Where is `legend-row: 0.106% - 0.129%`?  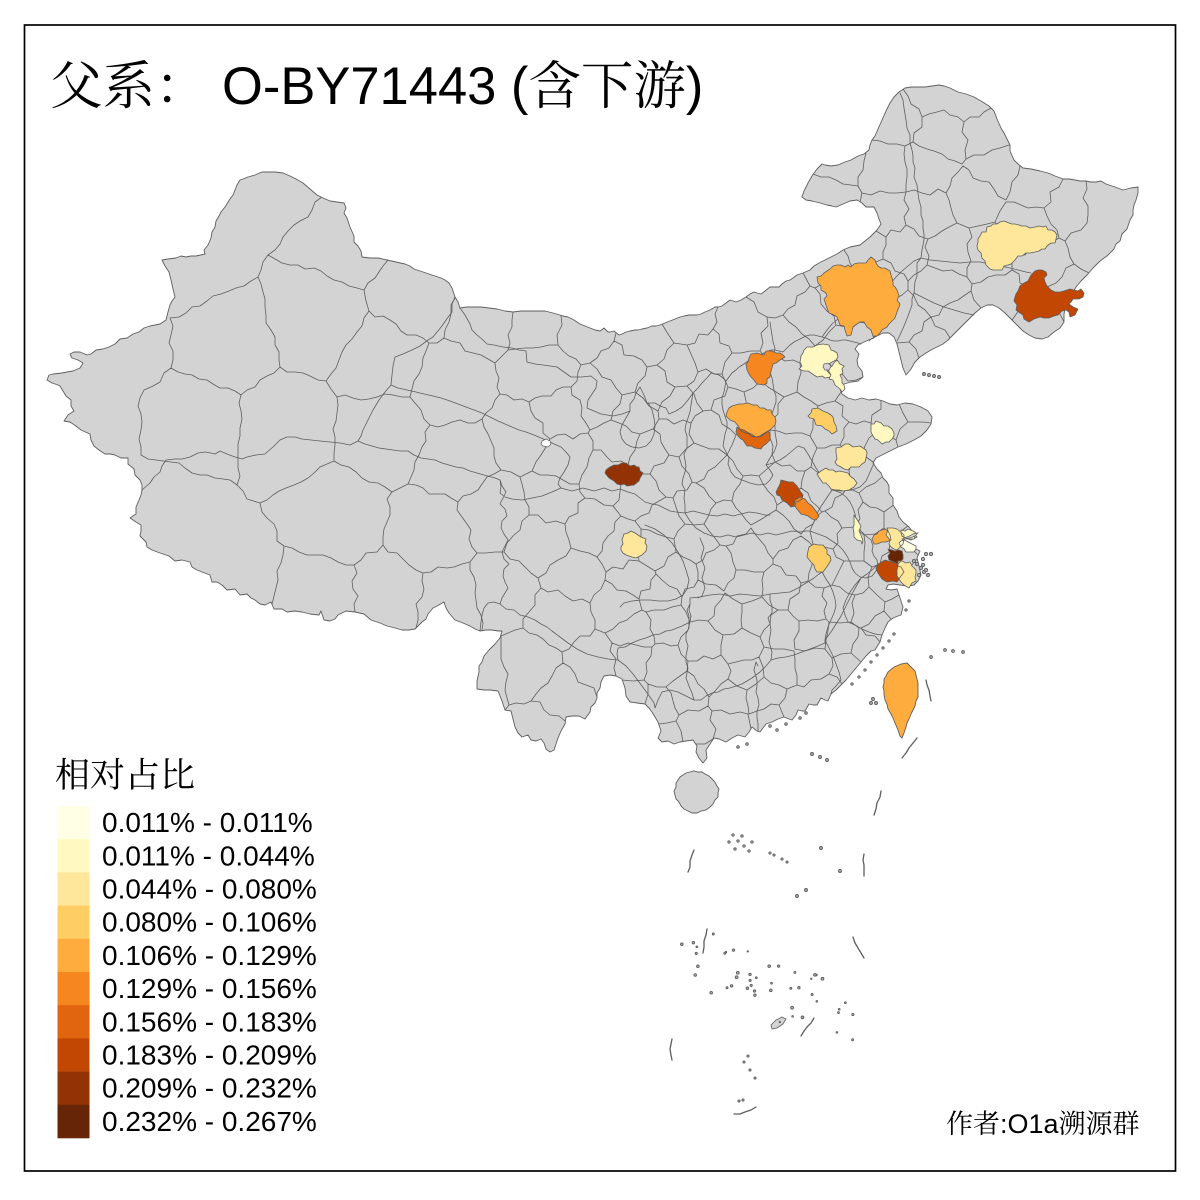
legend-row: 0.106% - 0.129% is located at coordinates (187, 955).